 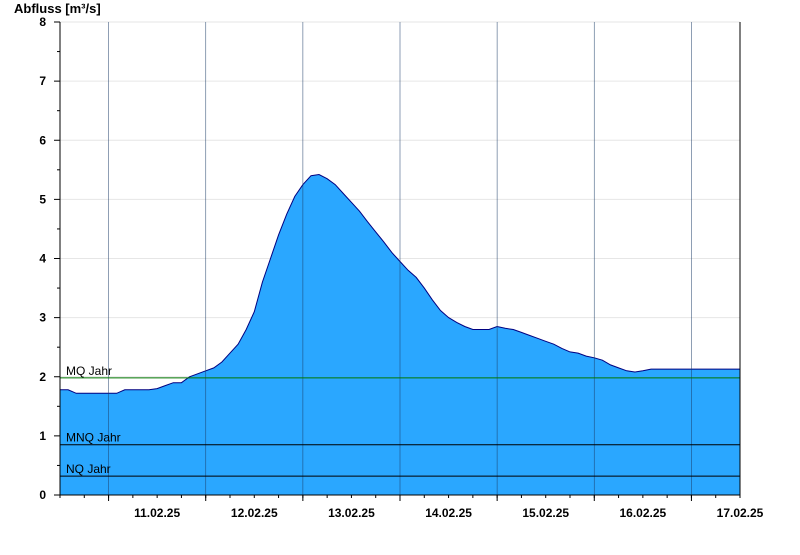 I want to click on y-tick-label: 2, so click(x=42, y=377).